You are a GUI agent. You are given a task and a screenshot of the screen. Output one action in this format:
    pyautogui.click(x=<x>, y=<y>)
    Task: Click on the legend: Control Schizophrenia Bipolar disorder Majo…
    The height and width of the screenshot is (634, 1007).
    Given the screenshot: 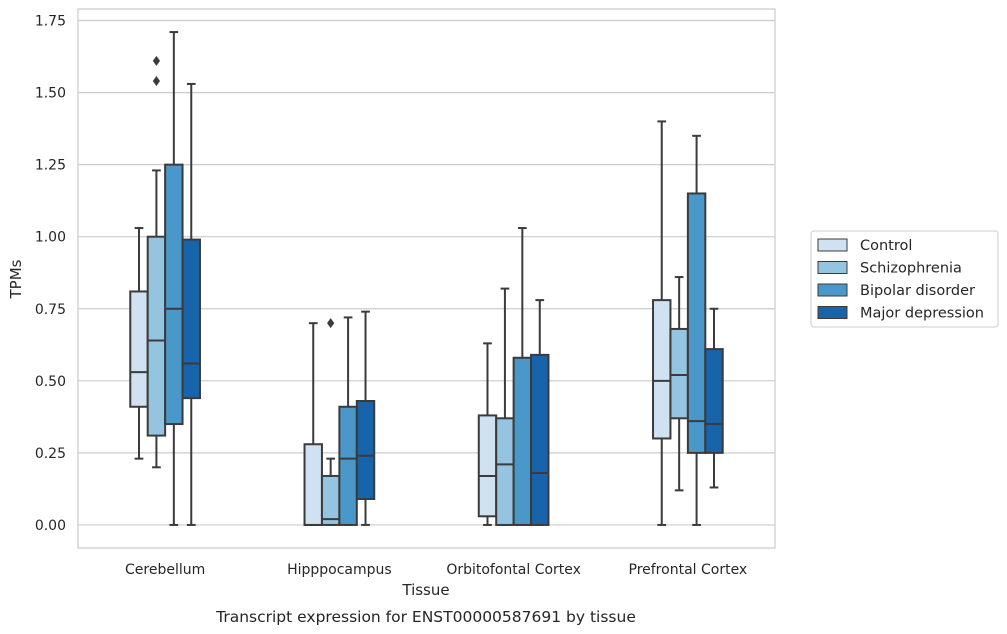 What is the action you would take?
    pyautogui.click(x=904, y=279)
    